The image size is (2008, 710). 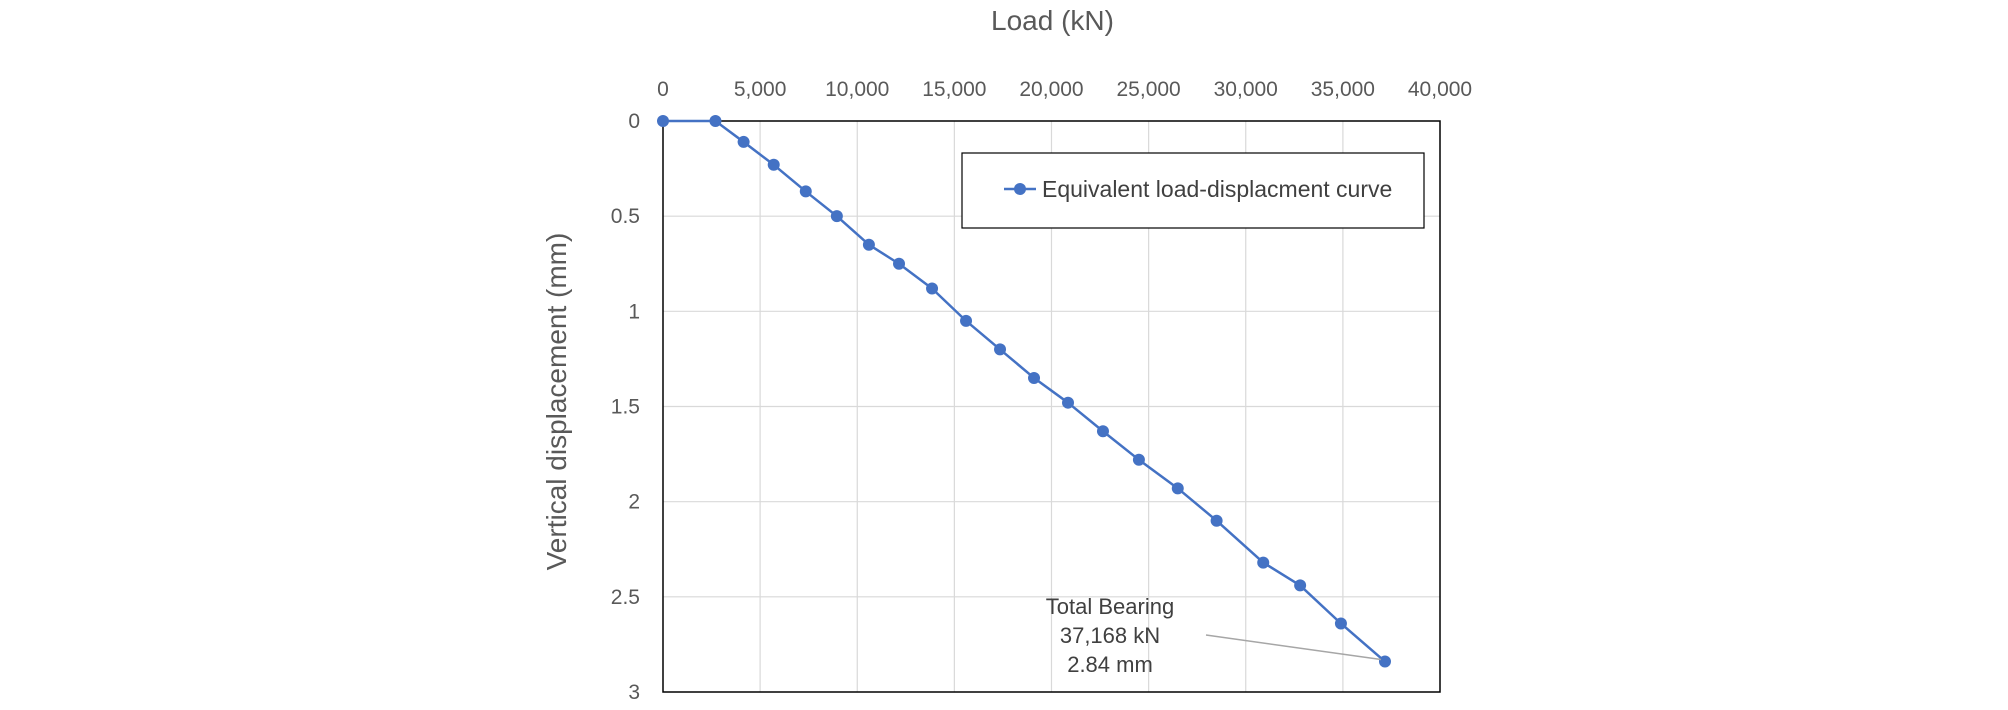 What do you see at coordinates (663, 89) in the screenshot?
I see `x-tick-label: 0` at bounding box center [663, 89].